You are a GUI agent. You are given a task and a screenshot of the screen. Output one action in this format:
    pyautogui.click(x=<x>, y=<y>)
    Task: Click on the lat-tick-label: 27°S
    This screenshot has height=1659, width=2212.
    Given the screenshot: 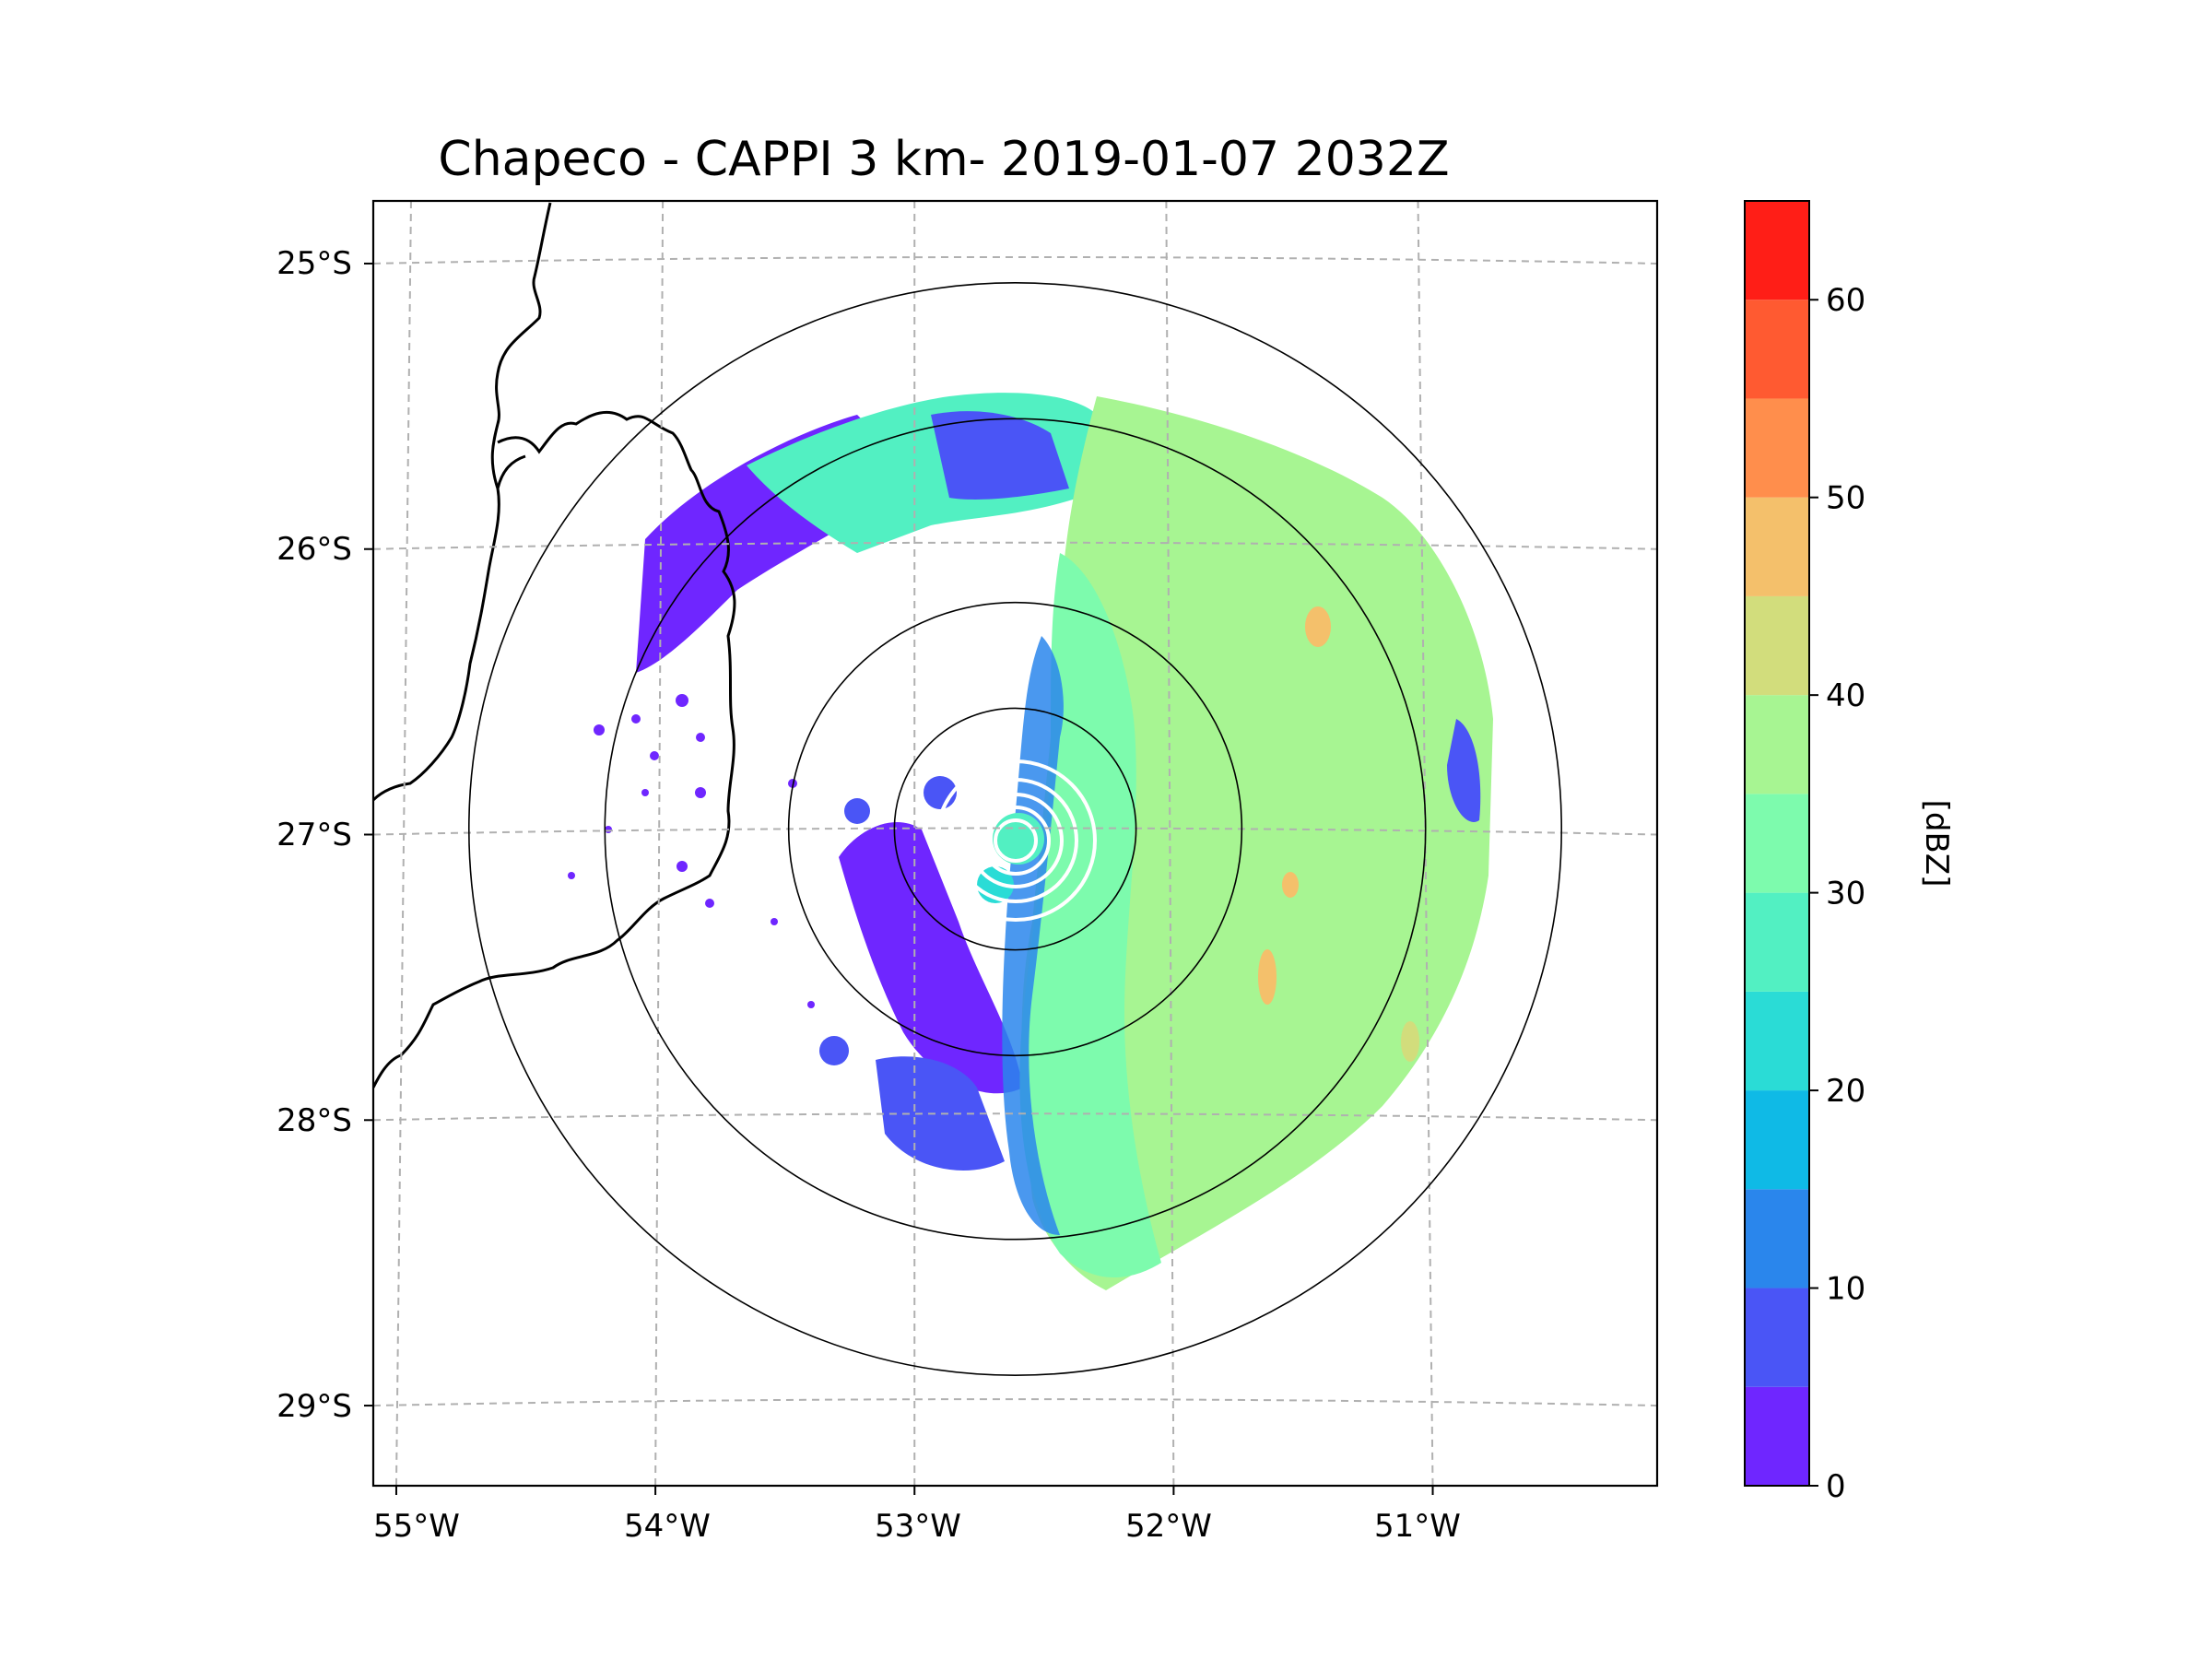 What is the action you would take?
    pyautogui.click(x=314, y=835)
    